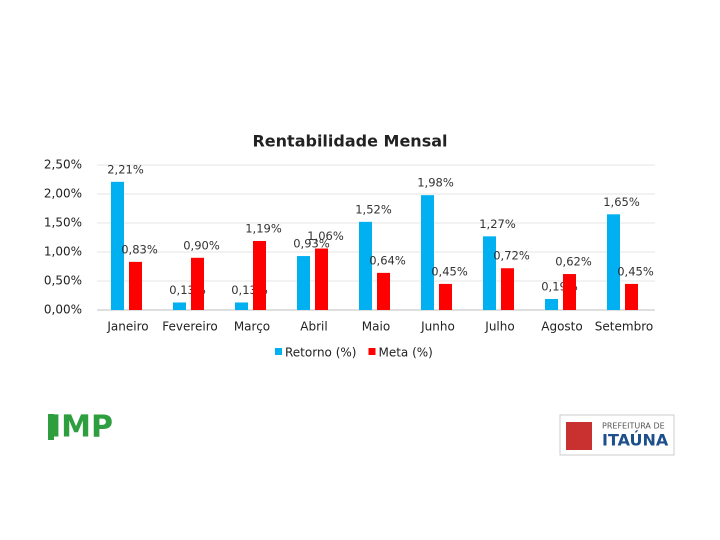  I want to click on legend-label: Meta (%), so click(405, 353).